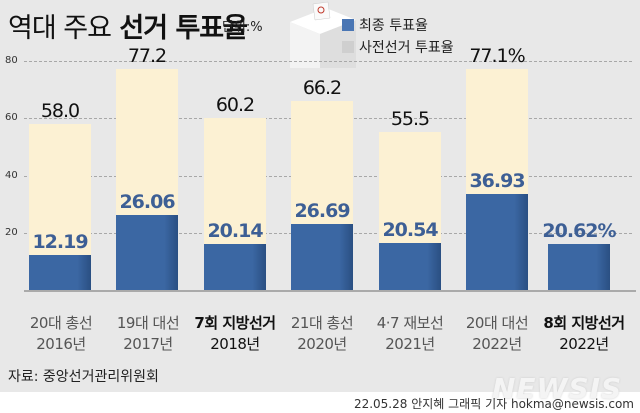 This screenshot has width=640, height=413. Describe the element at coordinates (322, 211) in the screenshot. I see `value-final: 26.69` at that location.